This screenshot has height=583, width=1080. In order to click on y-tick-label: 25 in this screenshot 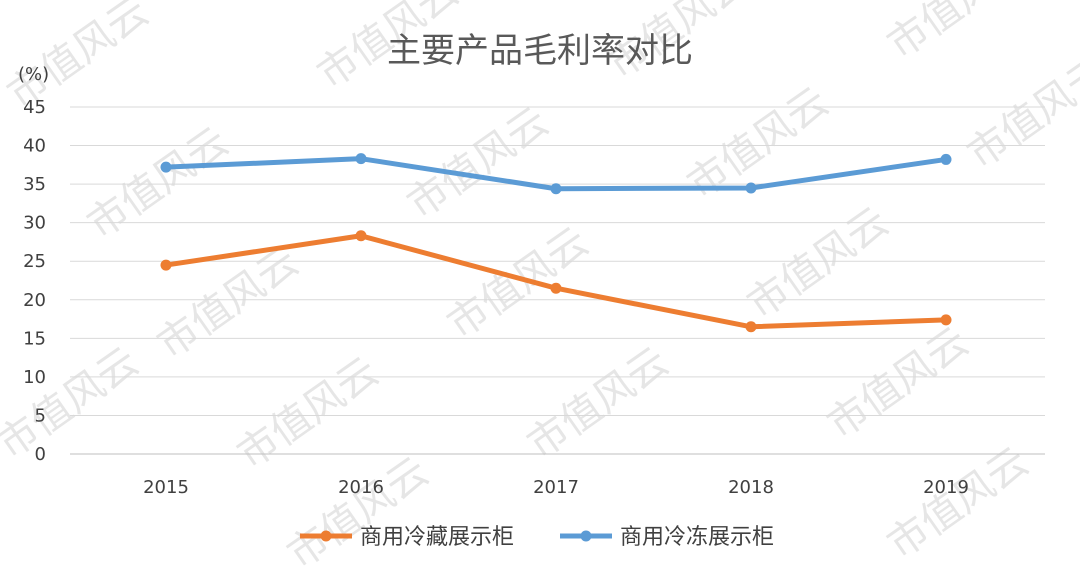, I will do `click(34, 261)`.